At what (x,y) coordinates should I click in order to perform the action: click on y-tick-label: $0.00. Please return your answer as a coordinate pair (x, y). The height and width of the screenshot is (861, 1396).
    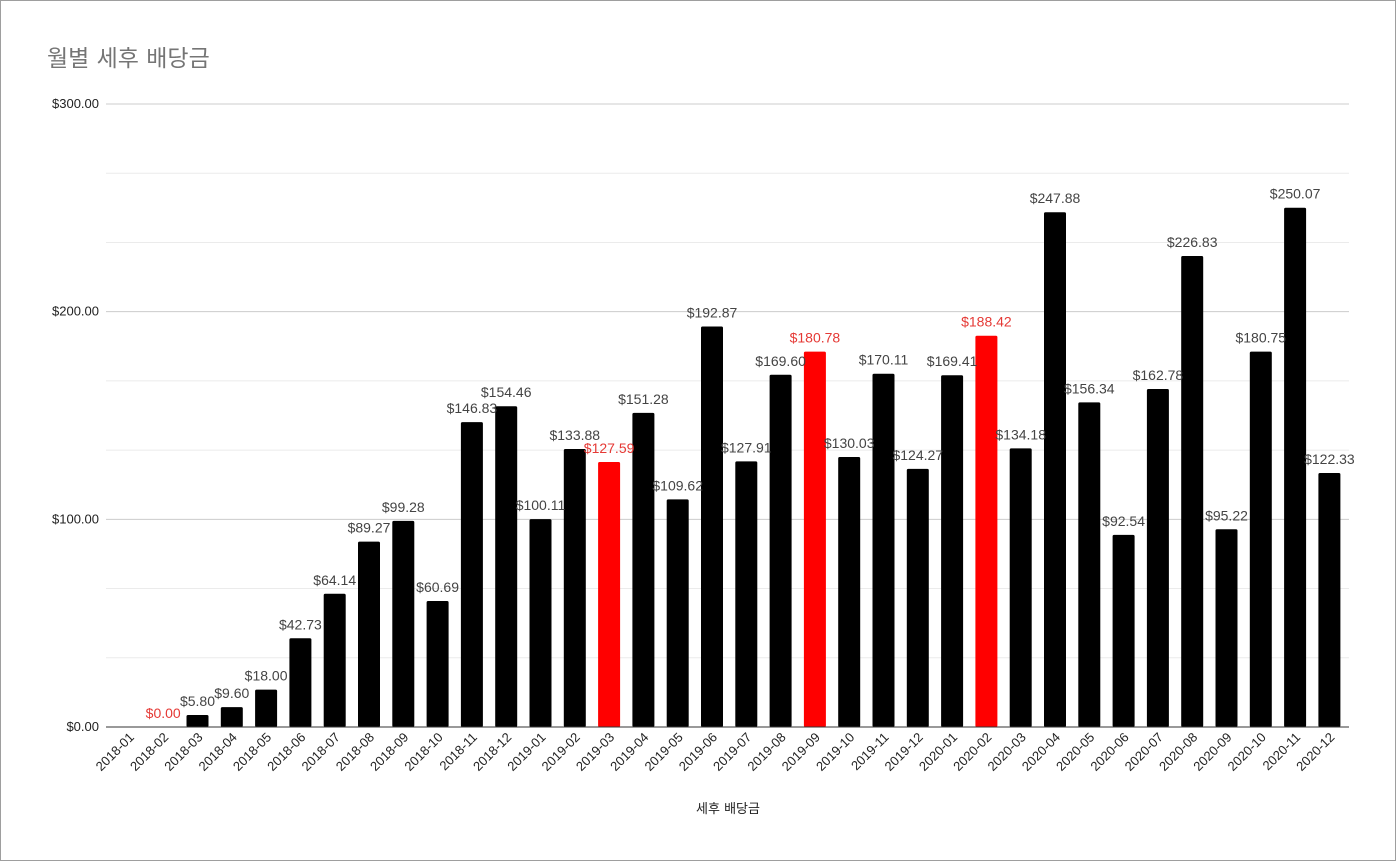
    Looking at the image, I should click on (82, 726).